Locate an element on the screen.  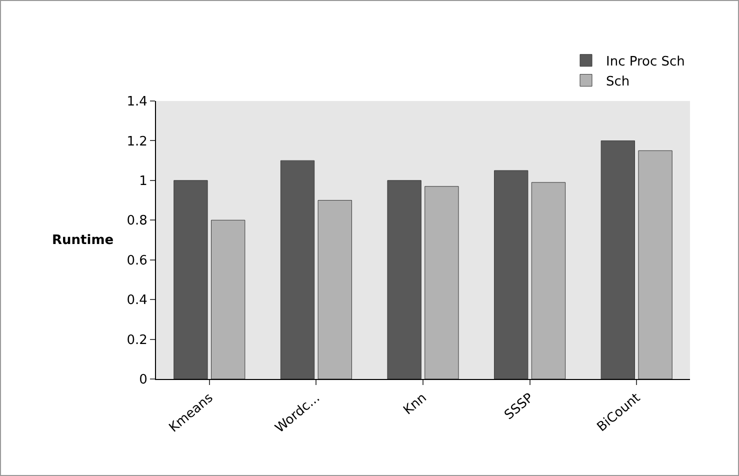
y-axis-title: Runtime is located at coordinates (83, 240).